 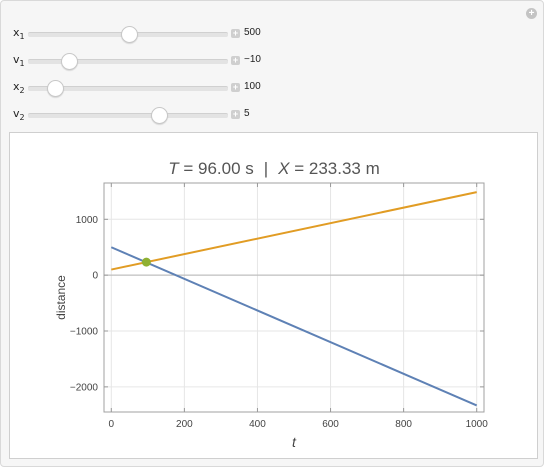 I want to click on y-tick-label: 0, so click(x=95, y=276).